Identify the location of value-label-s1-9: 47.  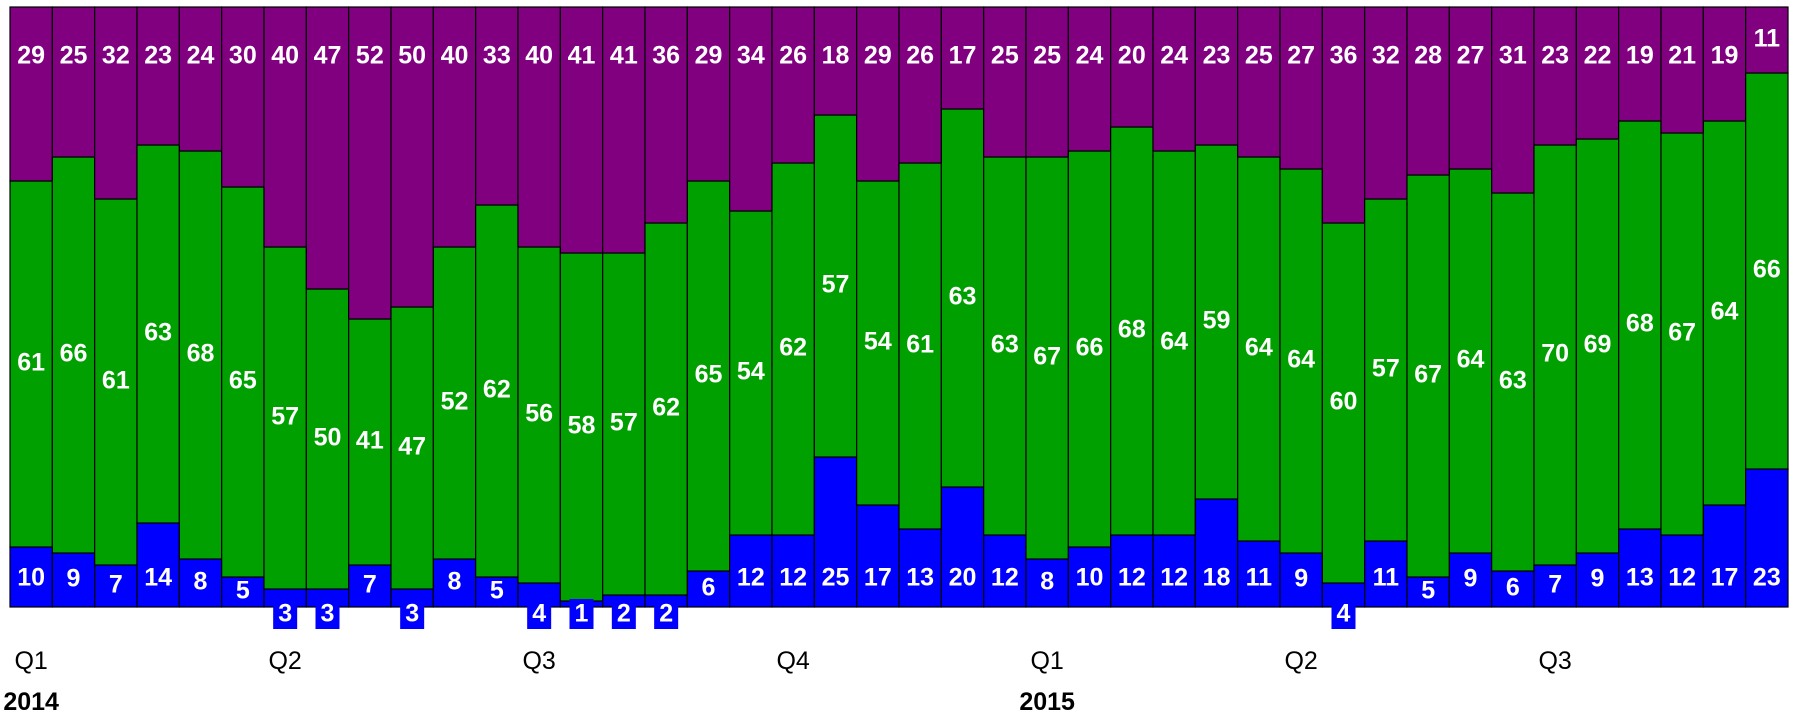
(412, 447).